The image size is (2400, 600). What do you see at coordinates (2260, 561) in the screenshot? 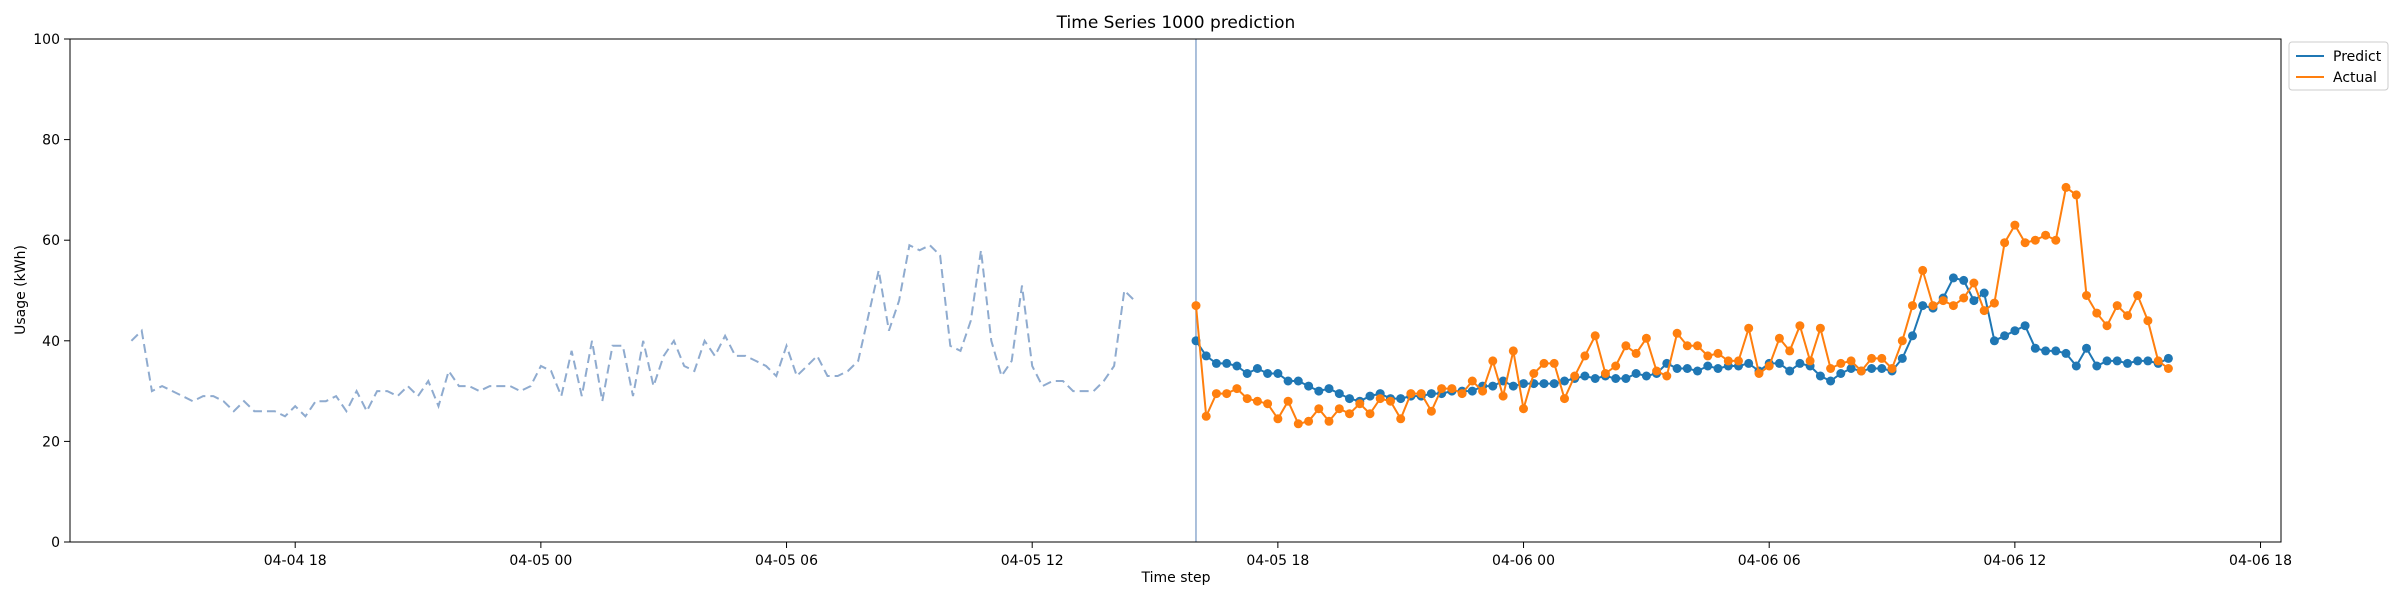
I see `x-tick-label: 04-06 18` at bounding box center [2260, 561].